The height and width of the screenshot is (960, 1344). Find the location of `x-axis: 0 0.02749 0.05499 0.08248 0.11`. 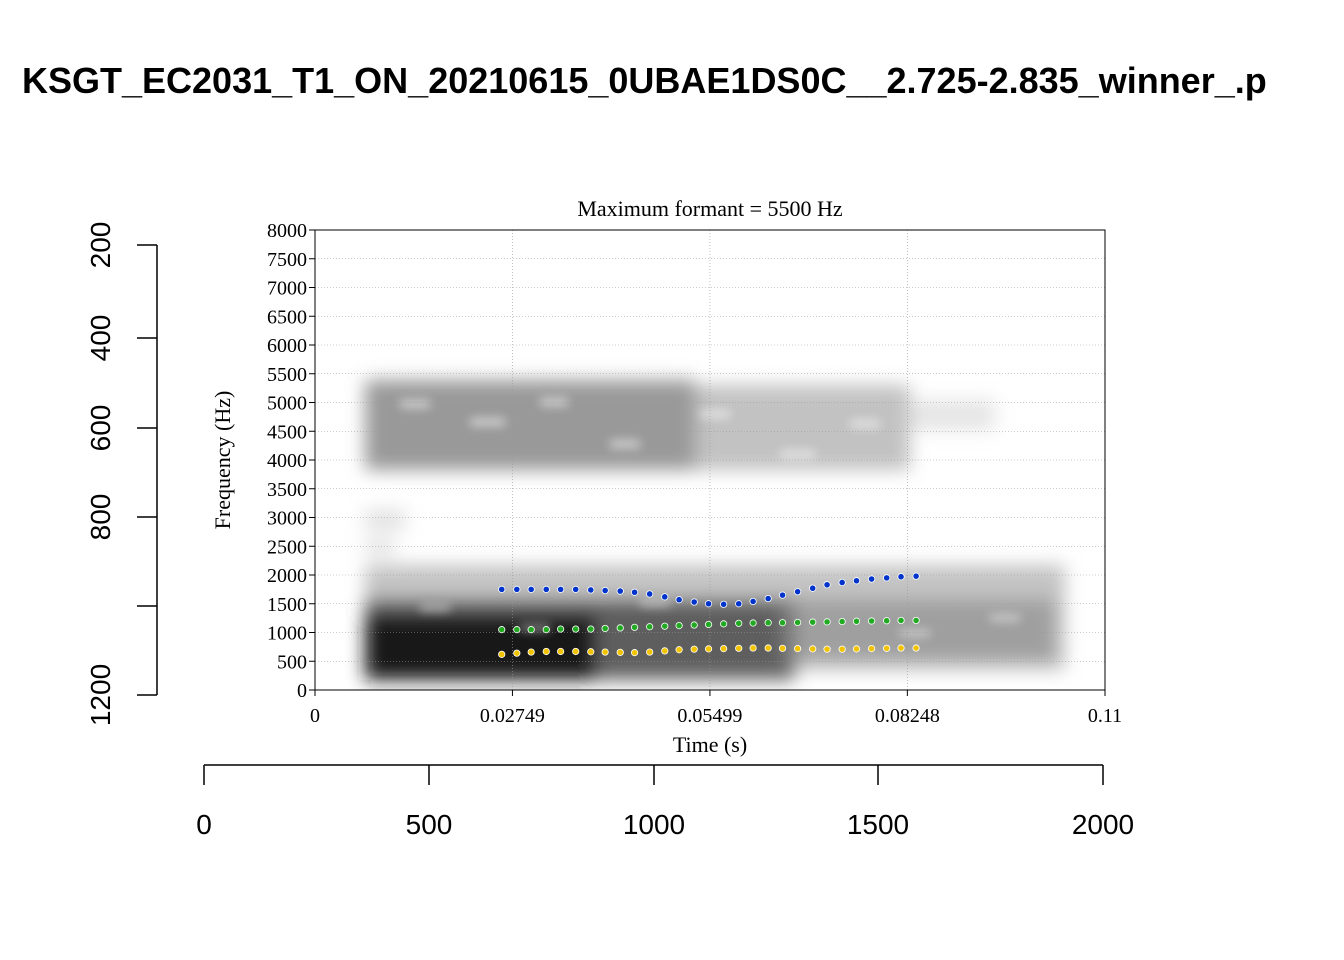

x-axis: 0 0.02749 0.05499 0.08248 0.11 is located at coordinates (716, 708).